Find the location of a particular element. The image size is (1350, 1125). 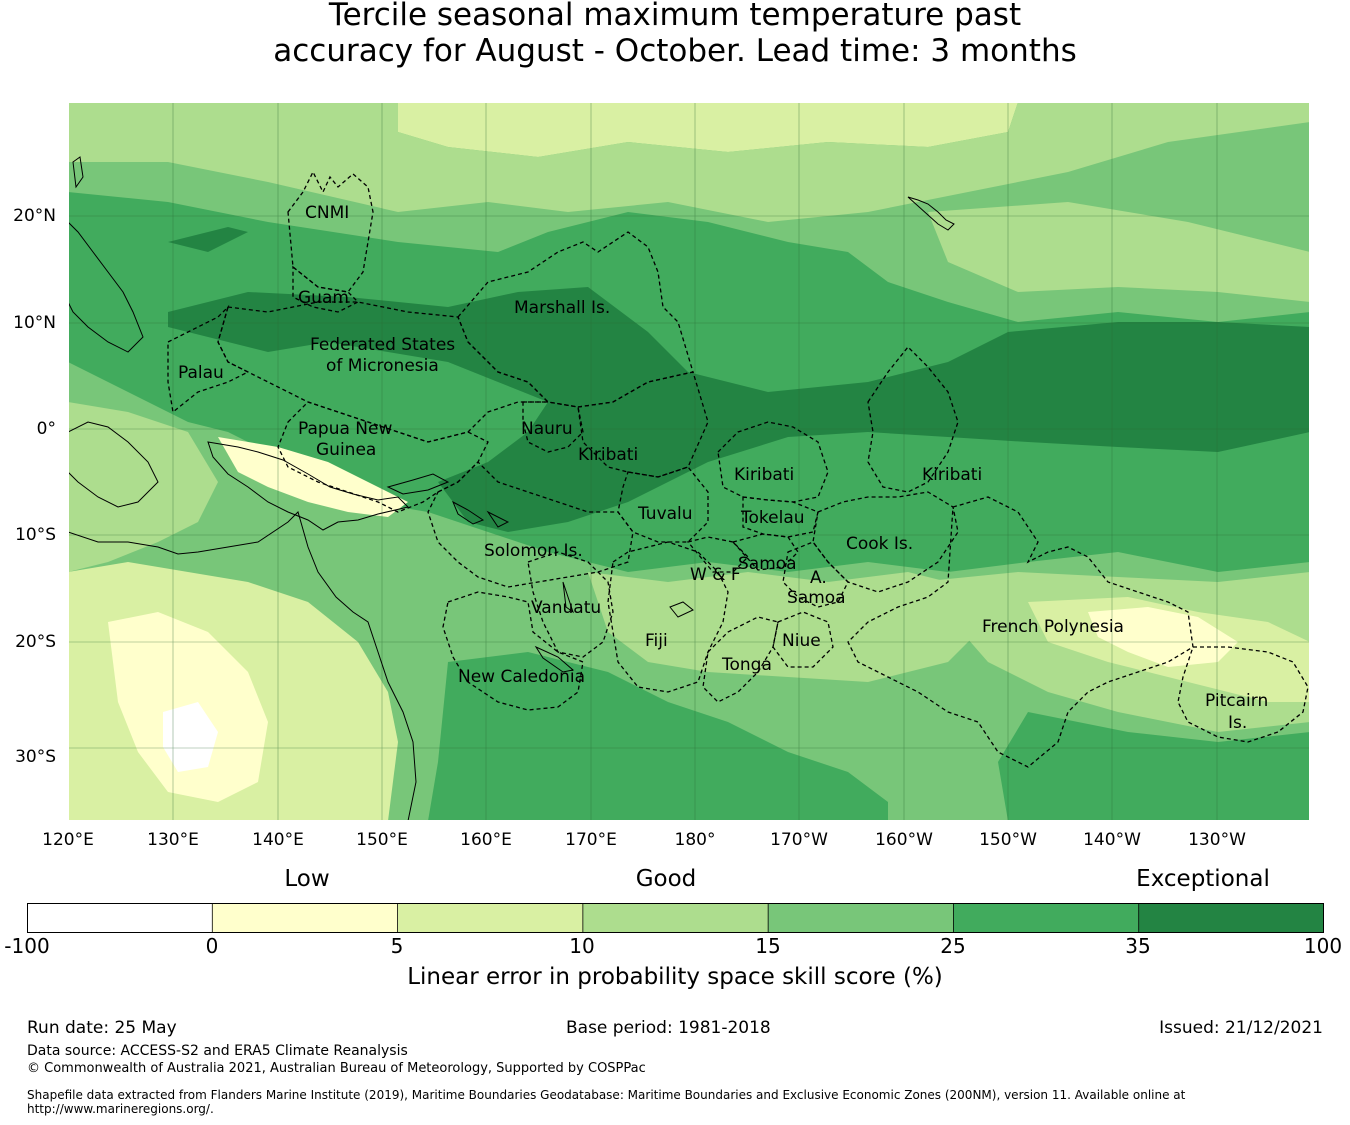

eez-fsm is located at coordinates (383, 372).